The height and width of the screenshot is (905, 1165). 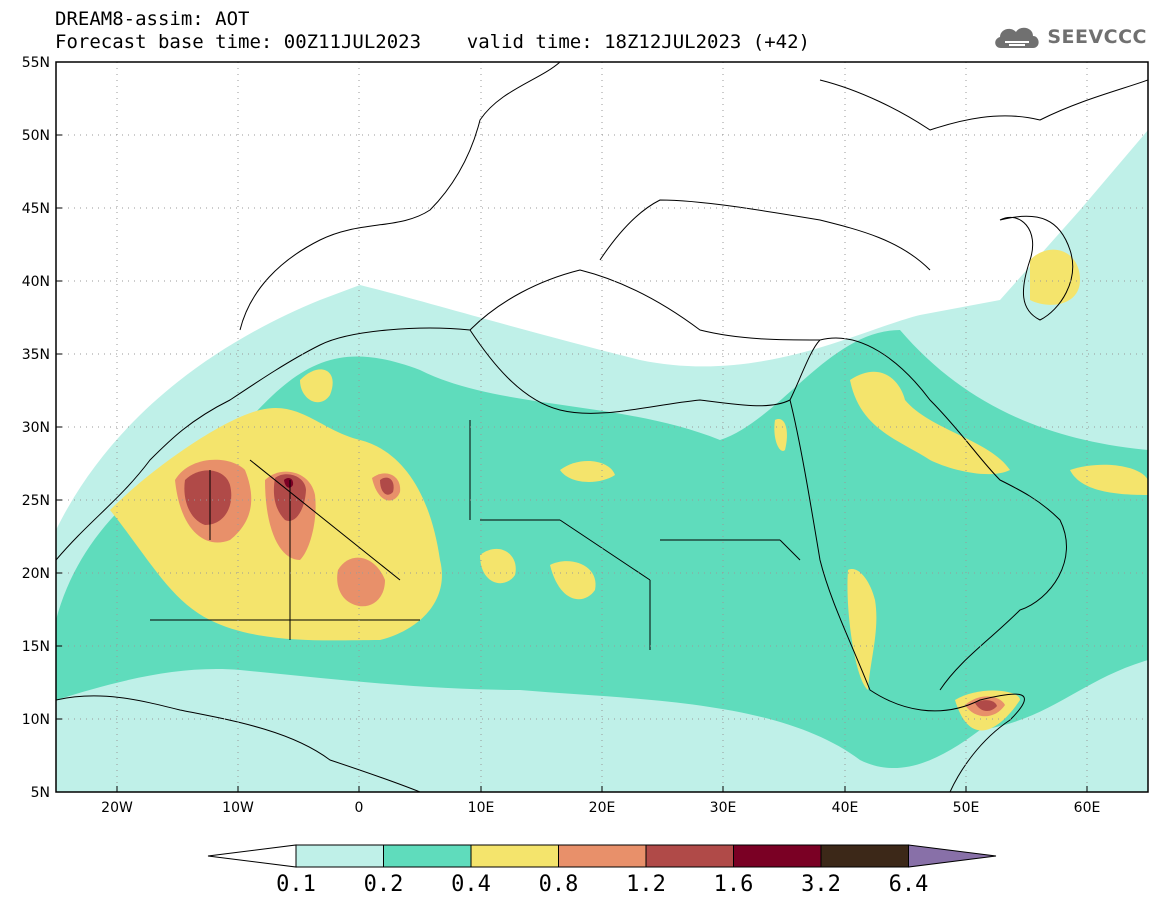 What do you see at coordinates (152, 19) in the screenshot?
I see `map-title: DREAM8-assim: AOT` at bounding box center [152, 19].